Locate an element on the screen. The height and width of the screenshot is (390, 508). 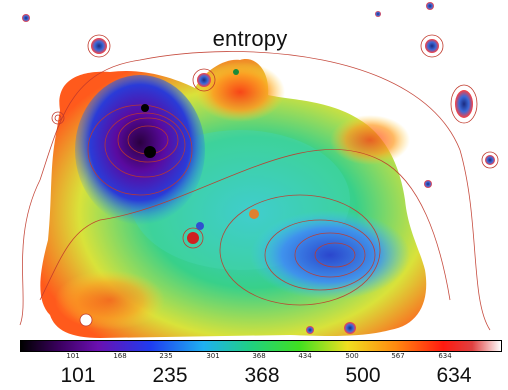
tick-label: 301 is located at coordinates (213, 356).